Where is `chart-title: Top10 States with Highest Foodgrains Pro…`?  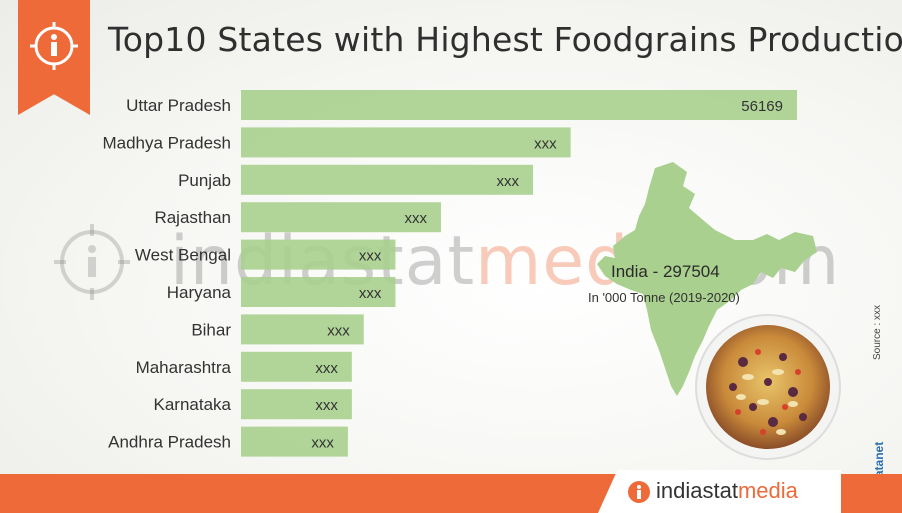 chart-title: Top10 States with Highest Foodgrains Pro… is located at coordinates (505, 39).